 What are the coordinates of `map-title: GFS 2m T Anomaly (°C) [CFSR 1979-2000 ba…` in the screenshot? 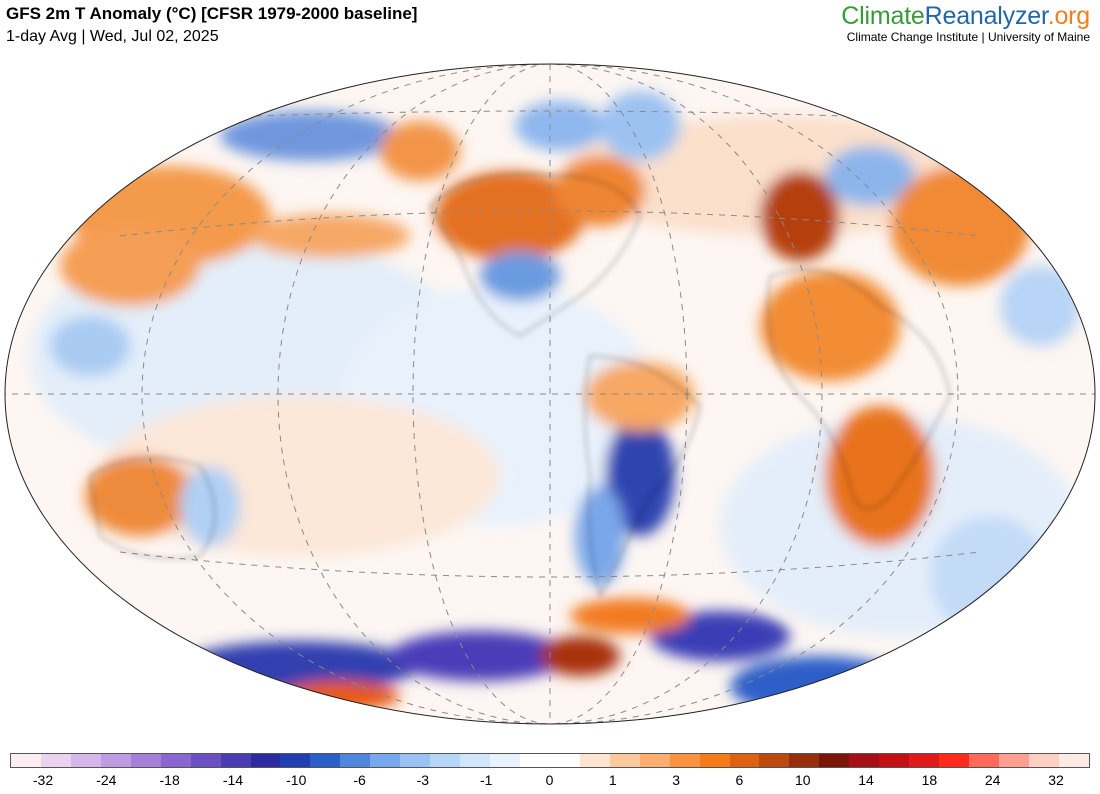 It's located at (212, 13).